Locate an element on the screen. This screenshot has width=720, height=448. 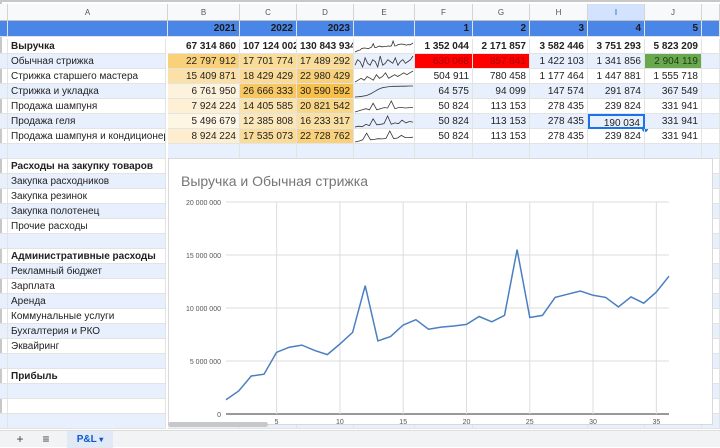
row-label: Продажа шампуня is located at coordinates (87, 106).